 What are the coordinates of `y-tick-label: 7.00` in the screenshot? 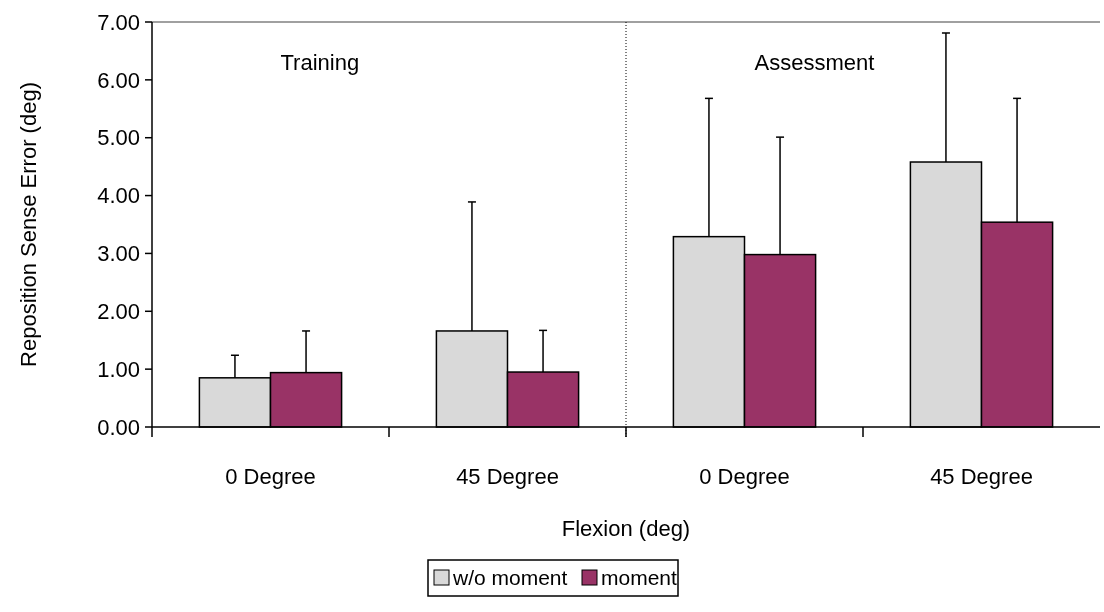 It's located at (118, 22).